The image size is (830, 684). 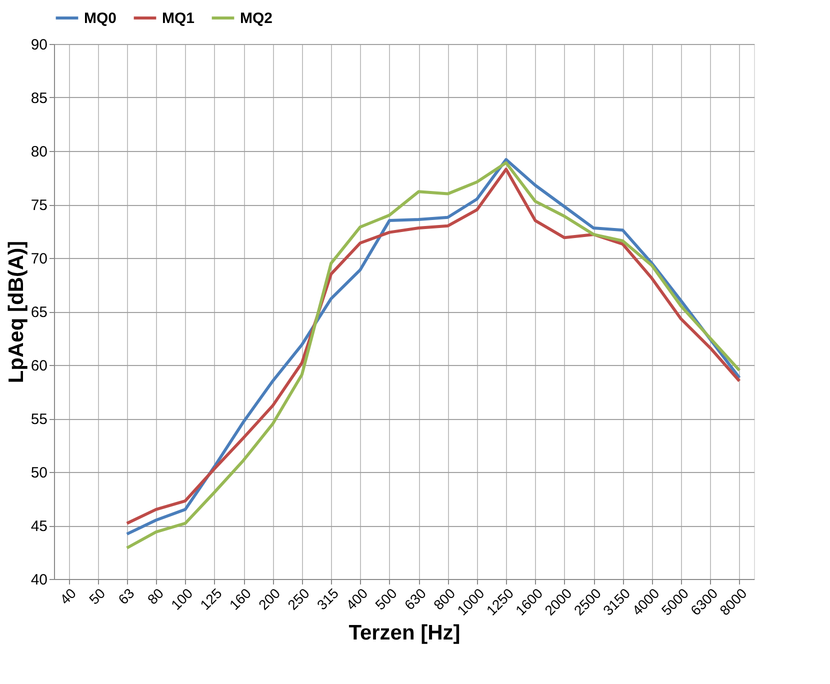 I want to click on x-tick-label: 200, so click(x=269, y=598).